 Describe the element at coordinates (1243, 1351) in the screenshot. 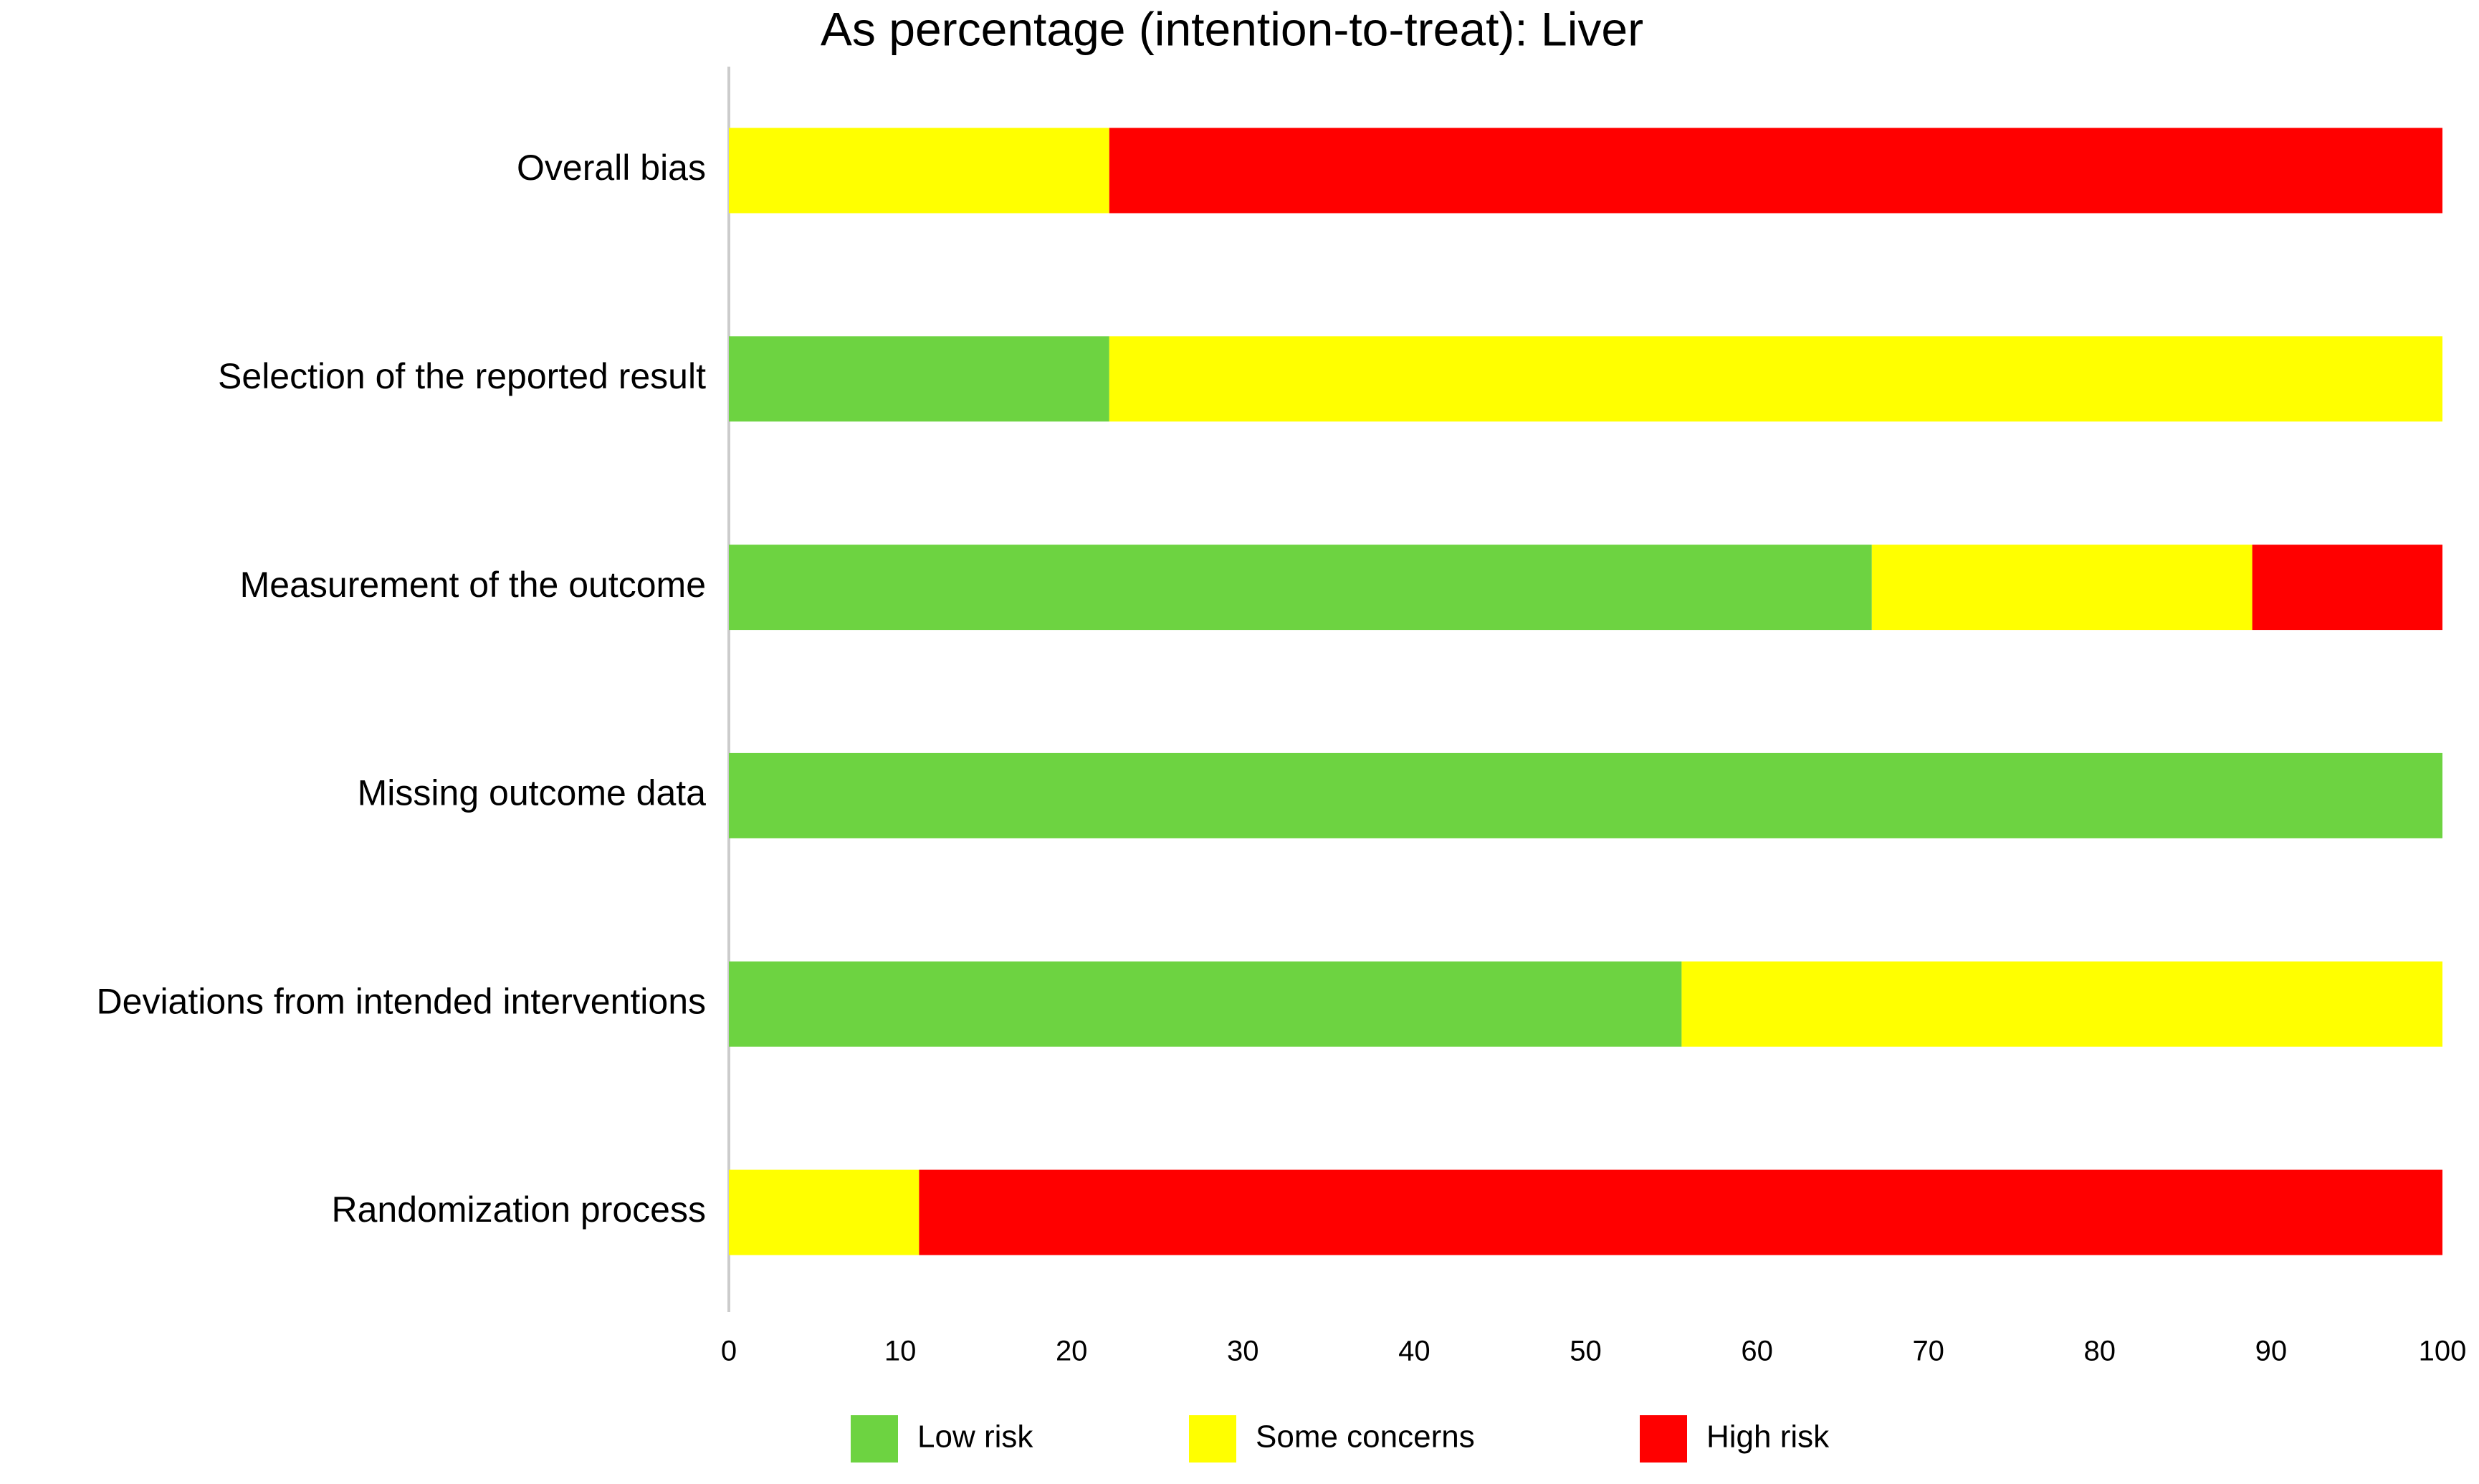

I see `x-tick-label: 30` at that location.